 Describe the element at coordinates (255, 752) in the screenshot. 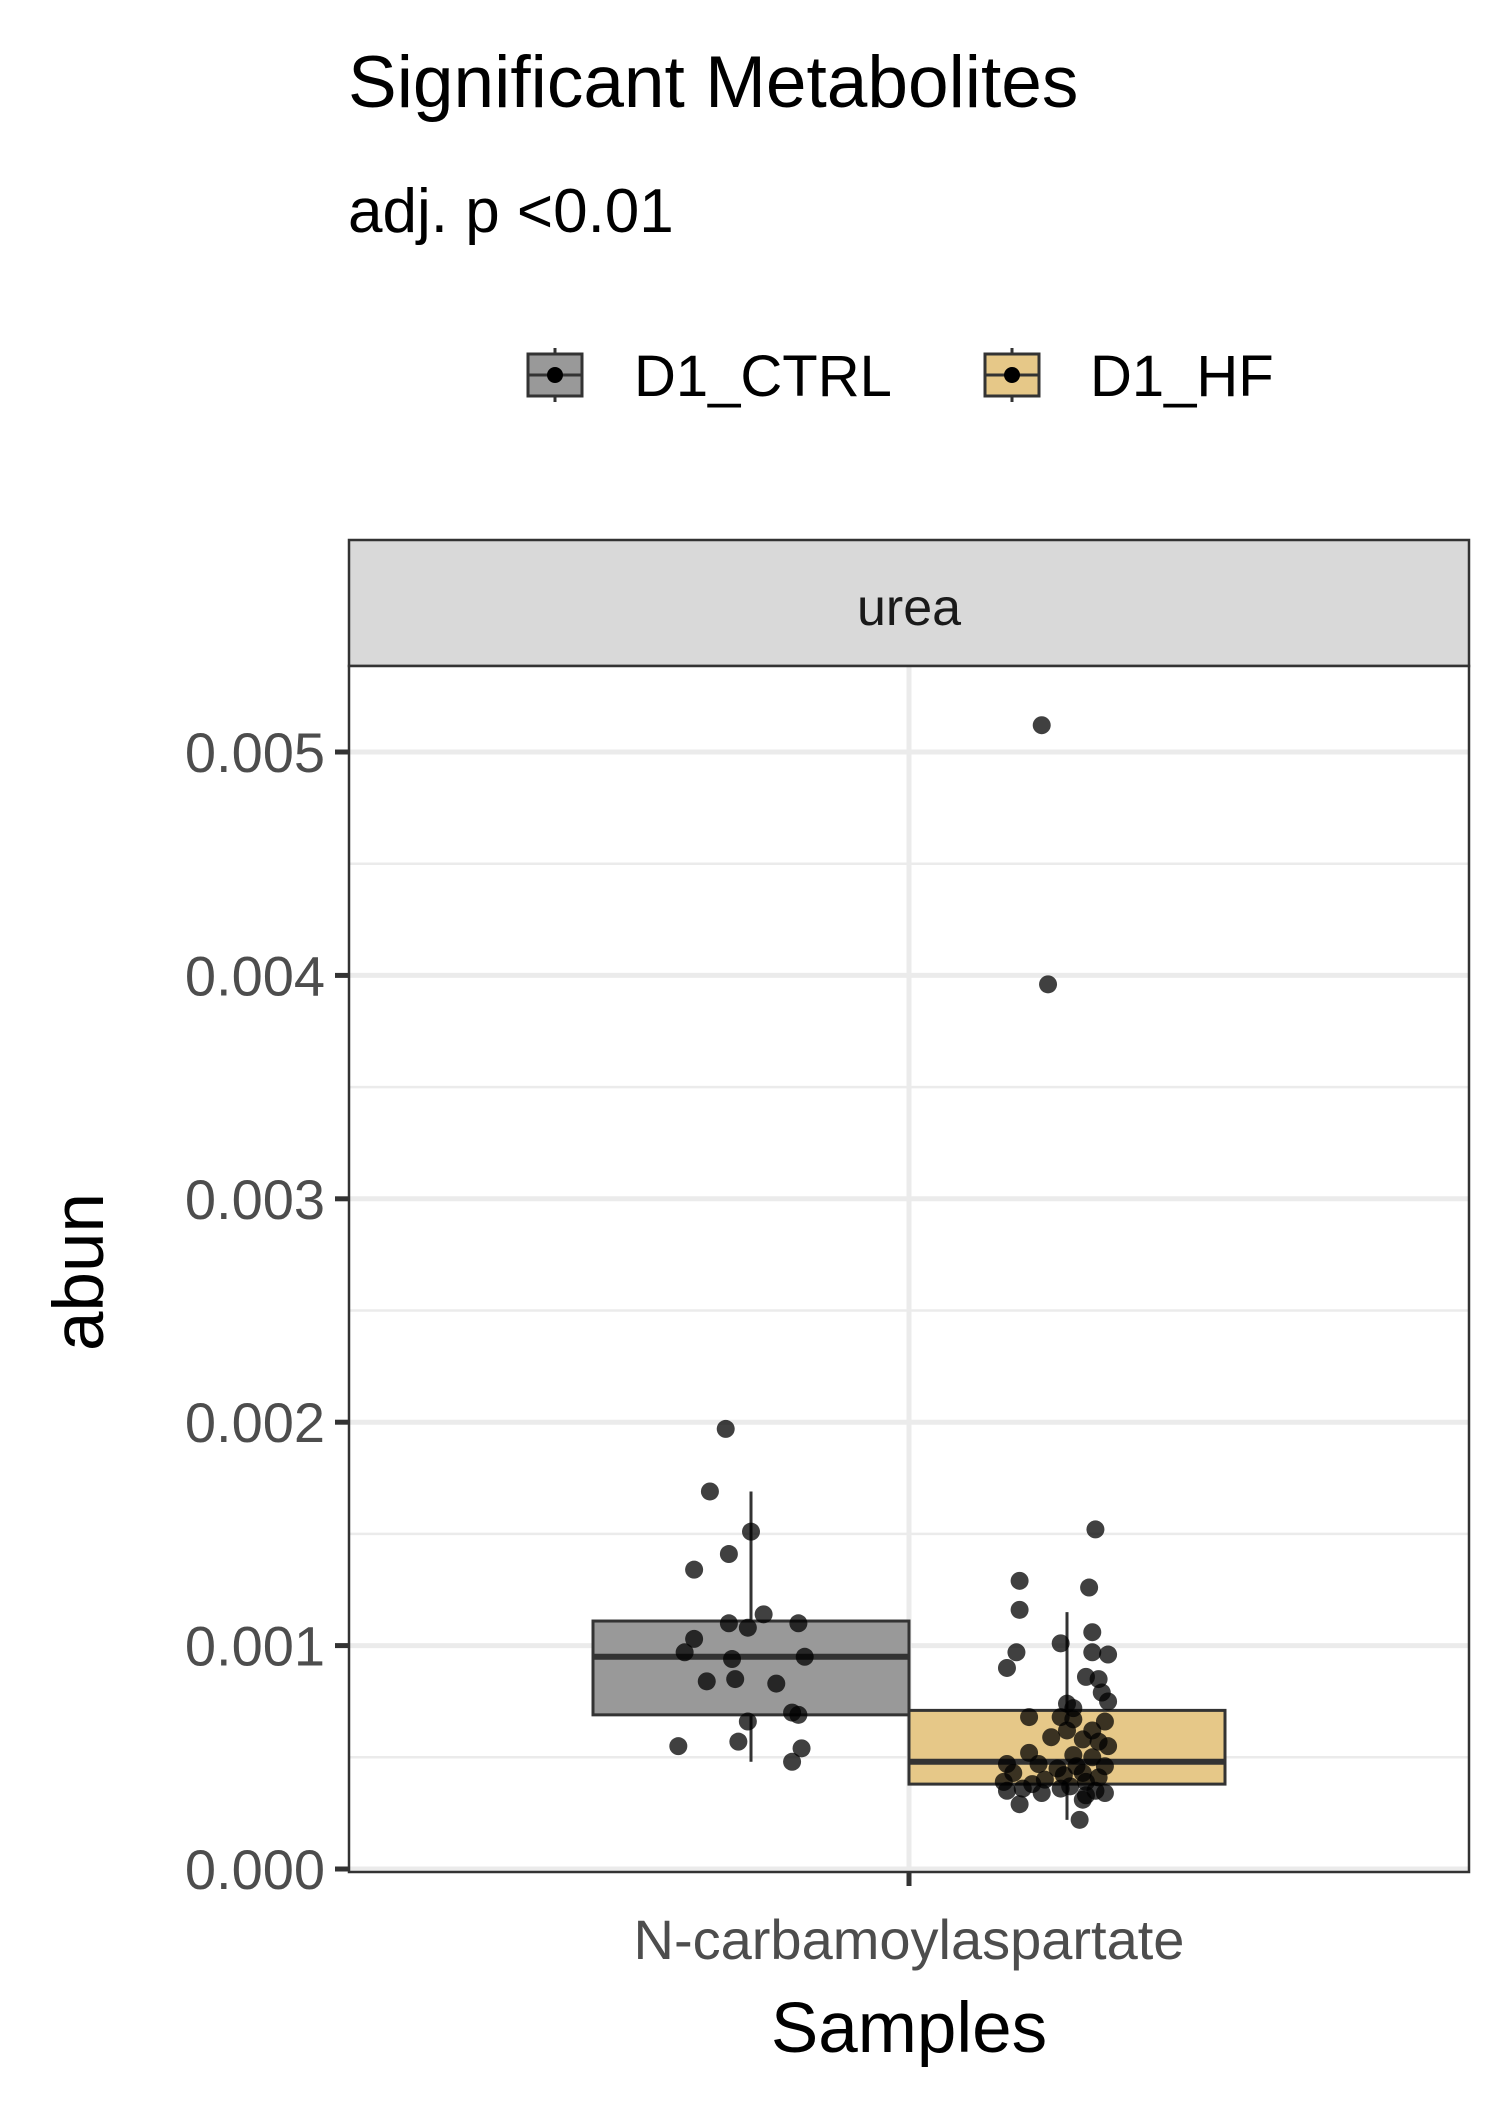

I see `y-tick-label: 0.005` at that location.